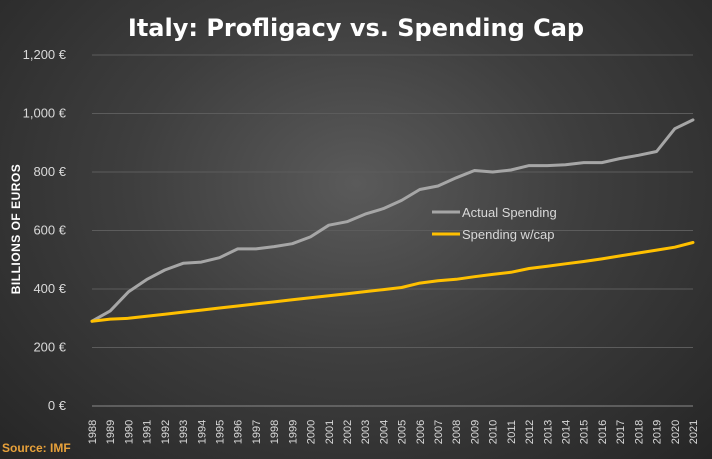  What do you see at coordinates (494, 223) in the screenshot?
I see `legend: Actual Spending Spending w/cap` at bounding box center [494, 223].